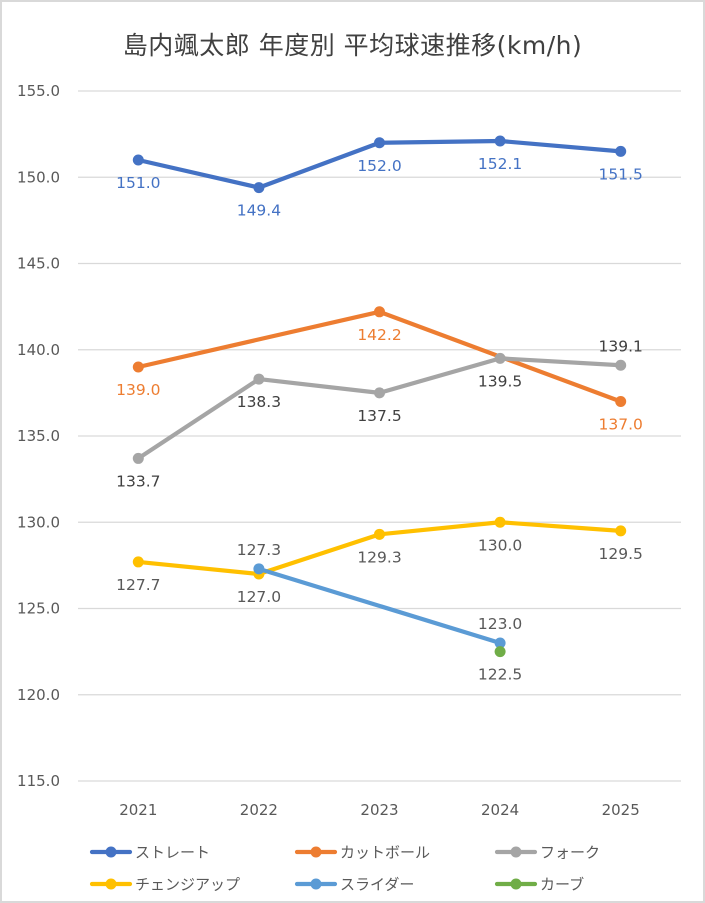 Image resolution: width=705 pixels, height=903 pixels. I want to click on data-label: 139.5, so click(500, 381).